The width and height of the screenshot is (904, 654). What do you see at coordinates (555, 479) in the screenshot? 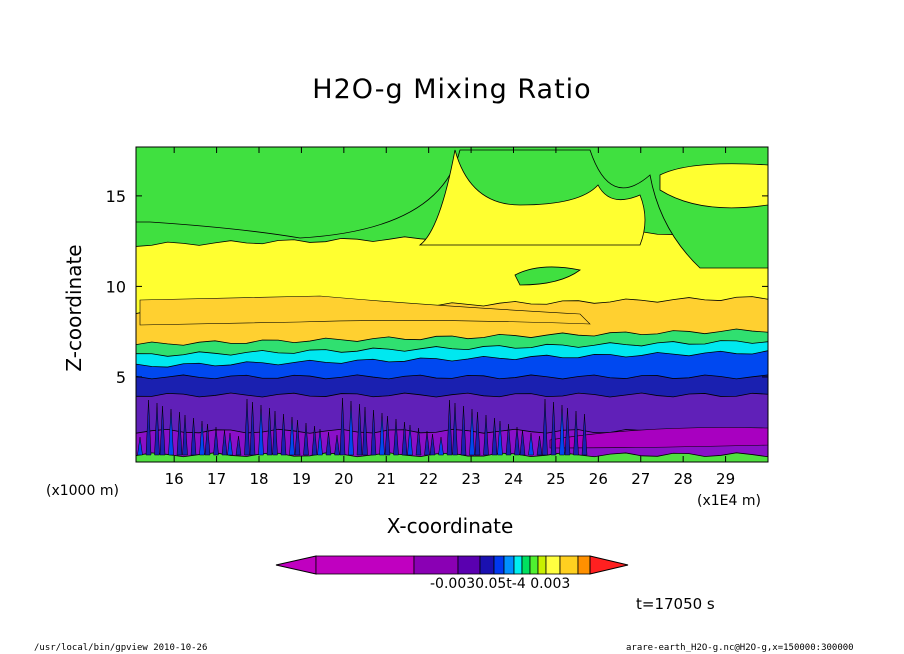
I see `x-tick-label: 25` at bounding box center [555, 479].